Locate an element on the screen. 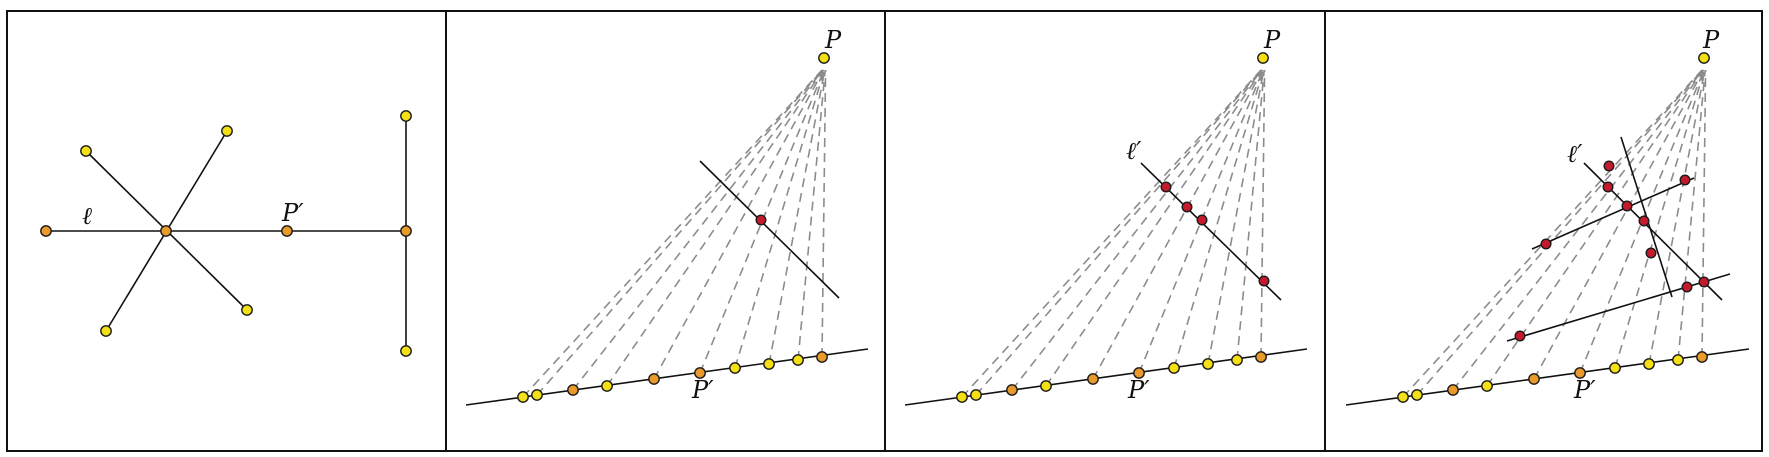 This screenshot has width=1769, height=457. panel-2-rays is located at coordinates (674, 233).